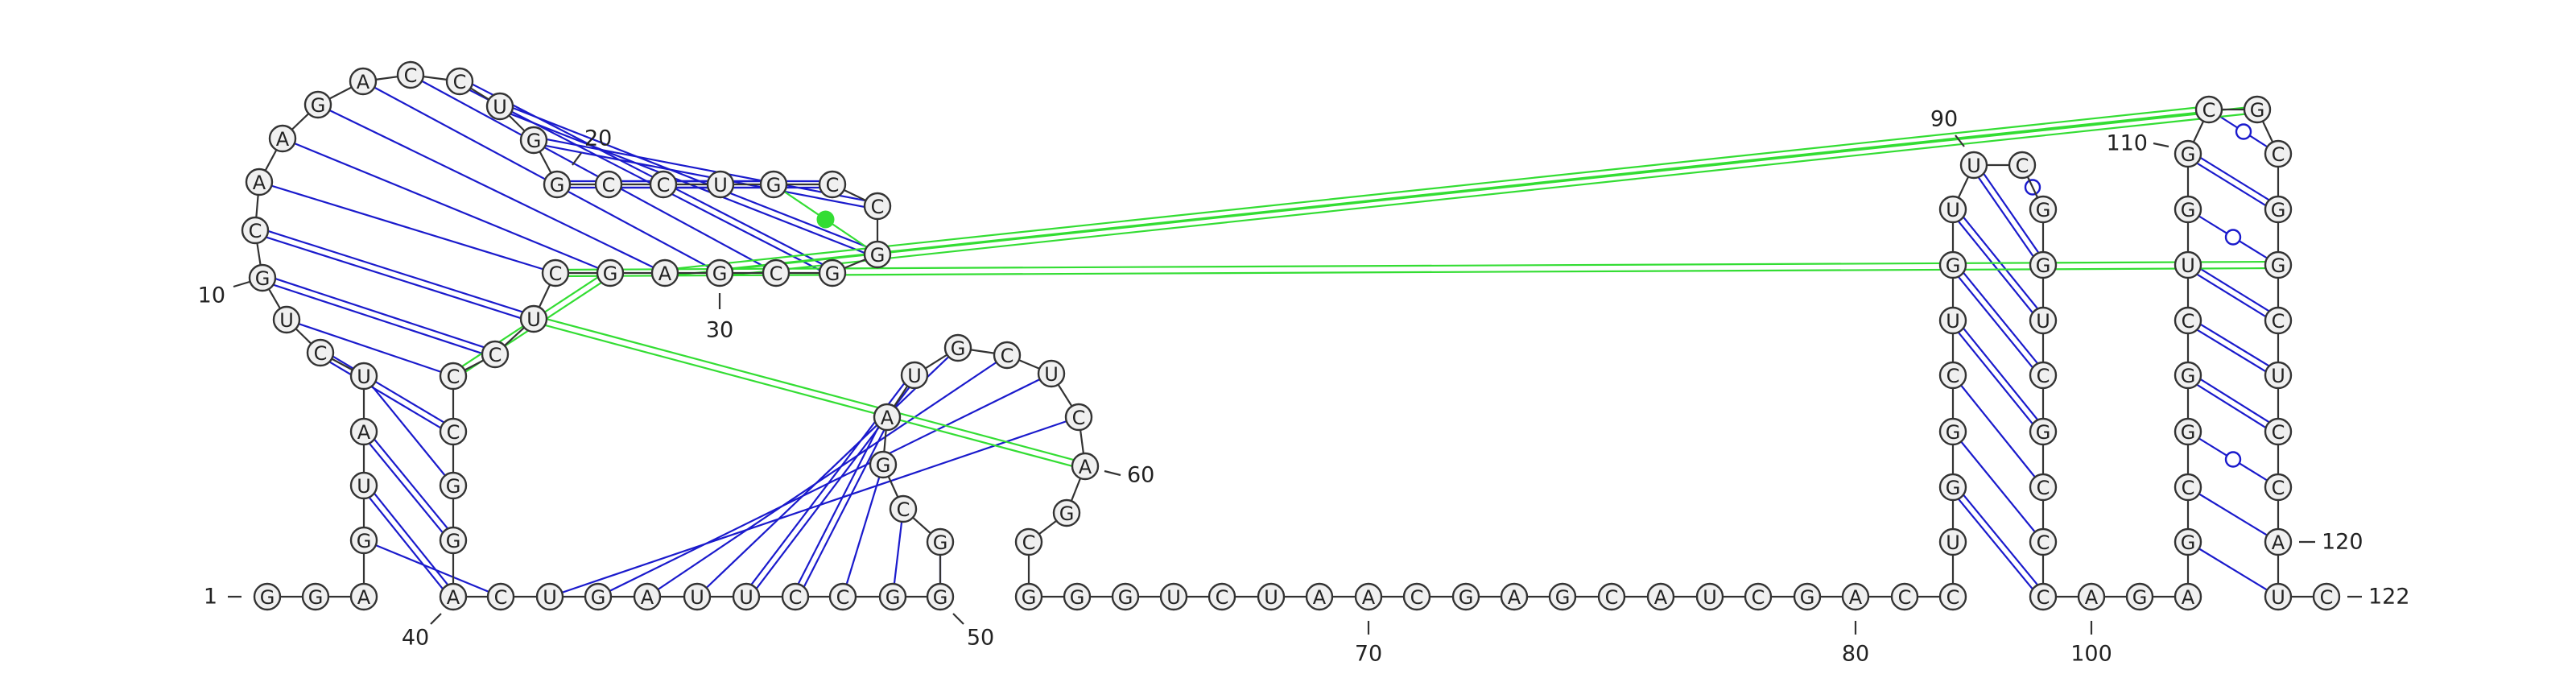 The width and height of the screenshot is (2576, 674). Describe the element at coordinates (223, 597) in the screenshot. I see `position-label-1: 1` at that location.